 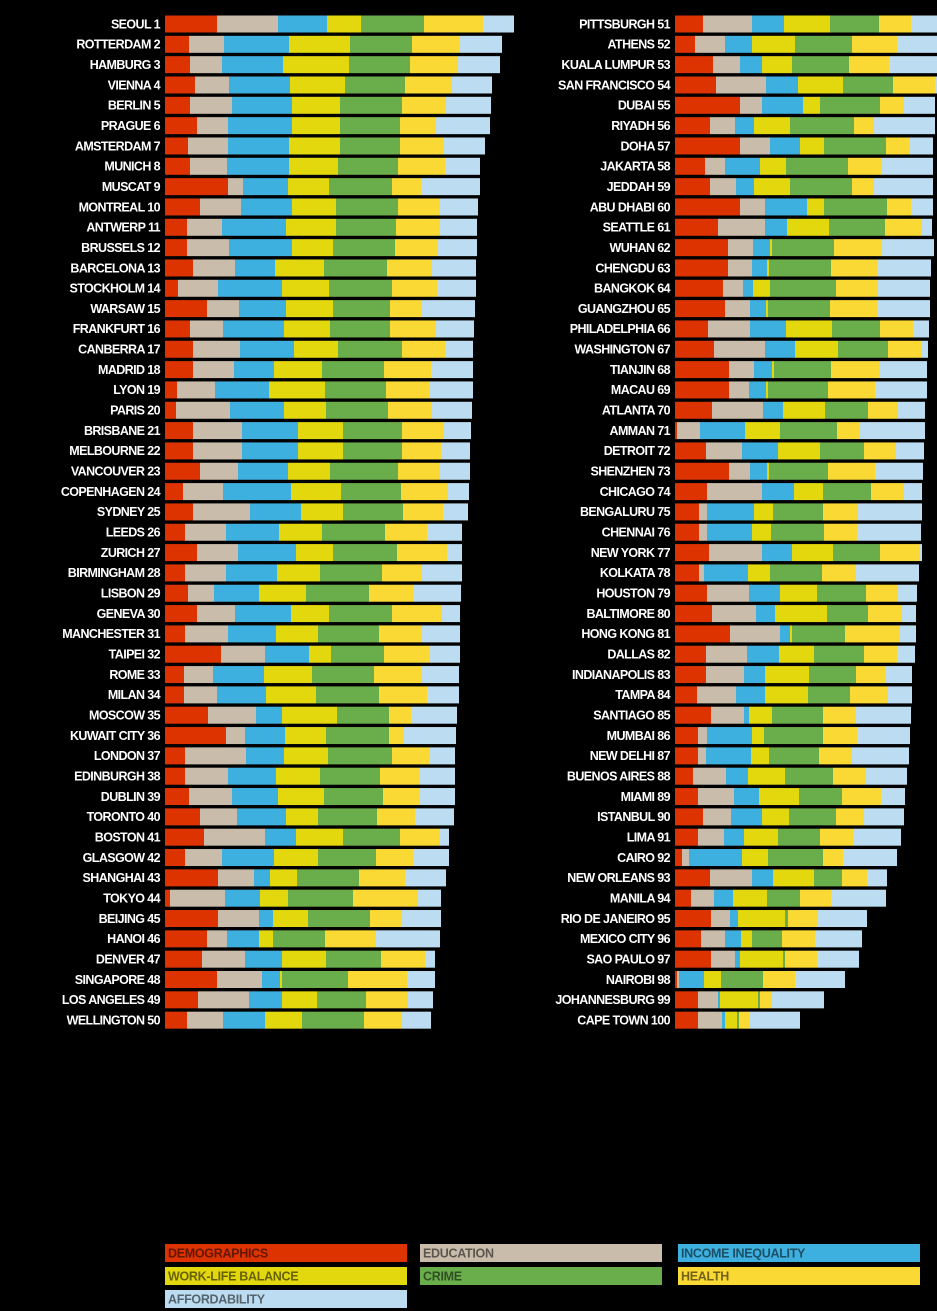 What do you see at coordinates (633, 817) in the screenshot?
I see `city-label: ISTANBUL 90` at bounding box center [633, 817].